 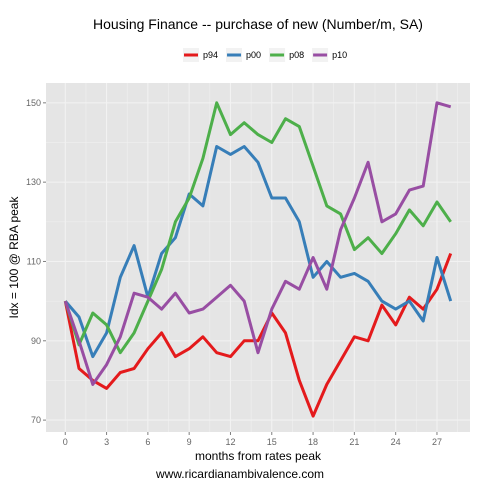 What do you see at coordinates (296, 55) in the screenshot?
I see `legend-label-p08: p08` at bounding box center [296, 55].